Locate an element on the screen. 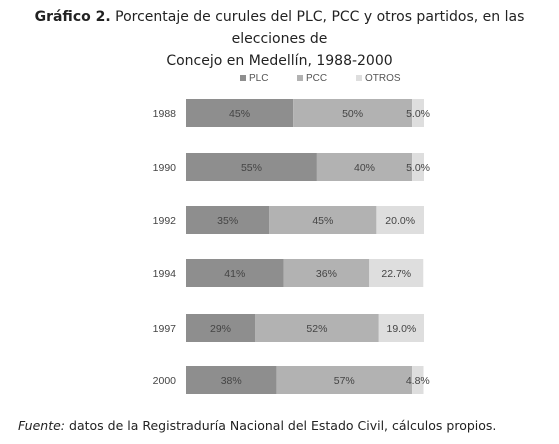 The width and height of the screenshot is (559, 444). data-label-plc: 55% is located at coordinates (251, 168).